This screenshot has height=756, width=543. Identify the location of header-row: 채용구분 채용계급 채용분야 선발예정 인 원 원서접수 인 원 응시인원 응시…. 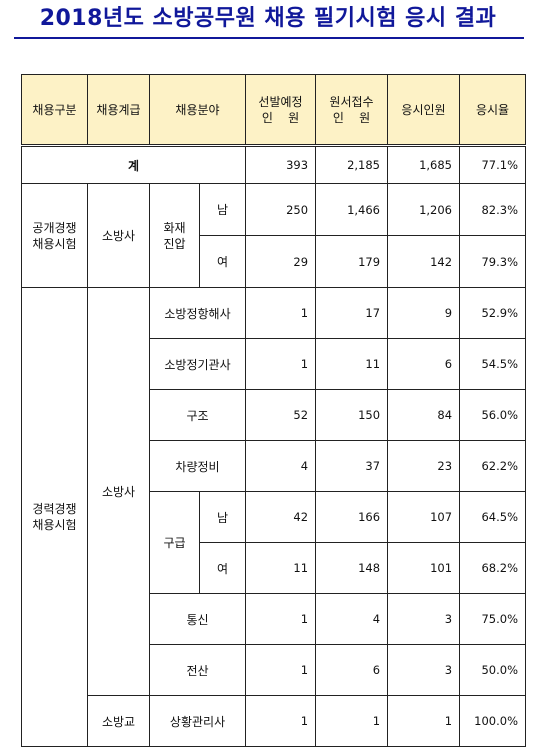
(274, 110).